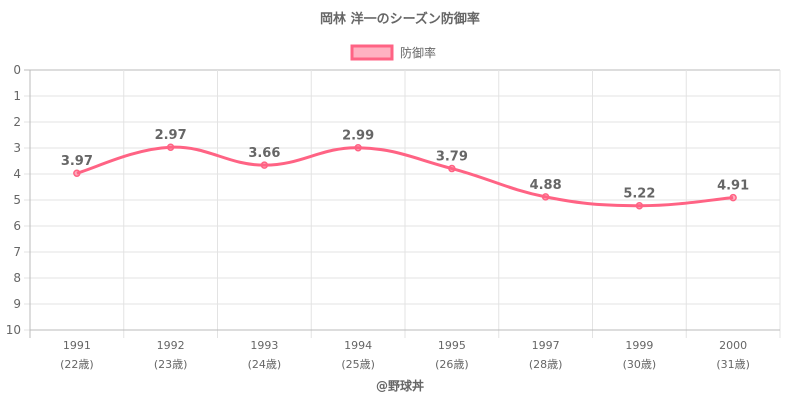  I want to click on legend: 防御率, so click(393, 52).